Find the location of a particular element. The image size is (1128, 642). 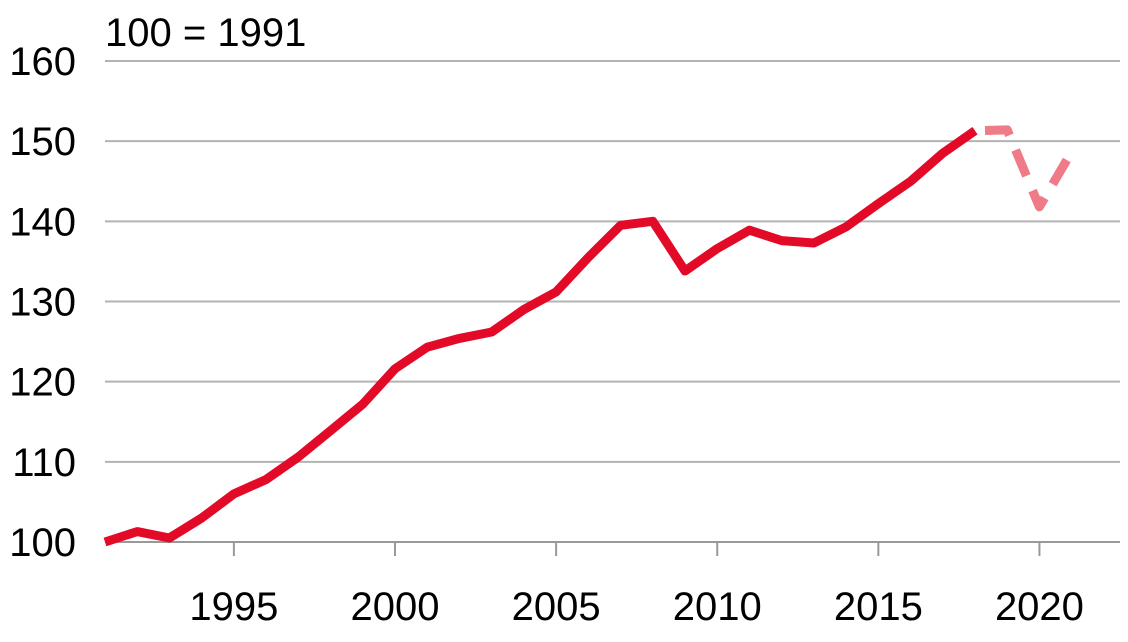

x-tick-label-2015: 2015 is located at coordinates (878, 607).